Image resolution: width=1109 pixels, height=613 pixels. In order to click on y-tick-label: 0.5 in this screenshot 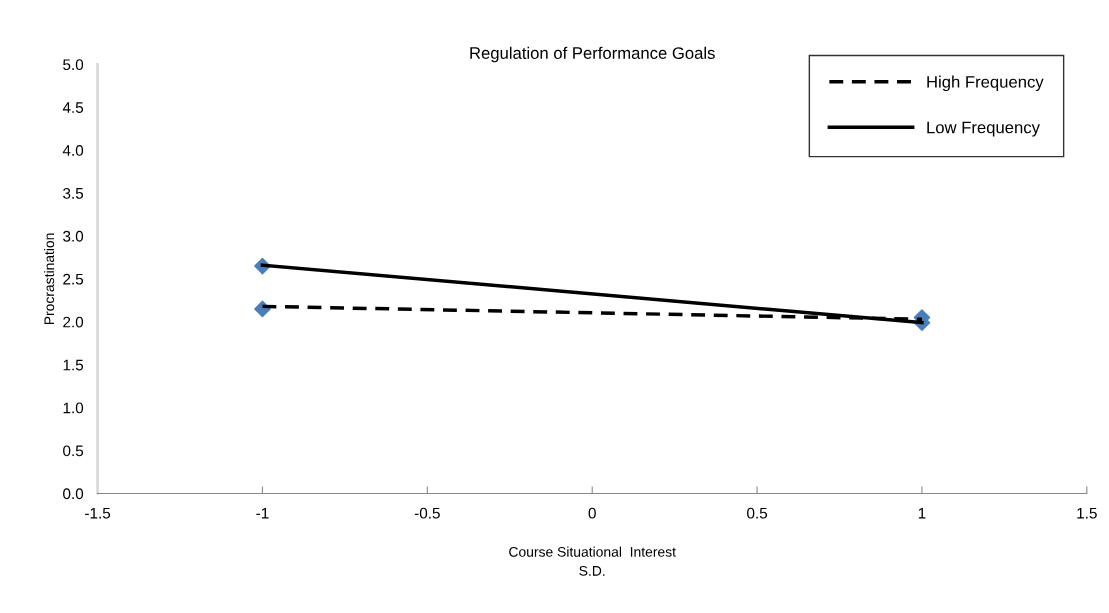, I will do `click(73, 451)`.